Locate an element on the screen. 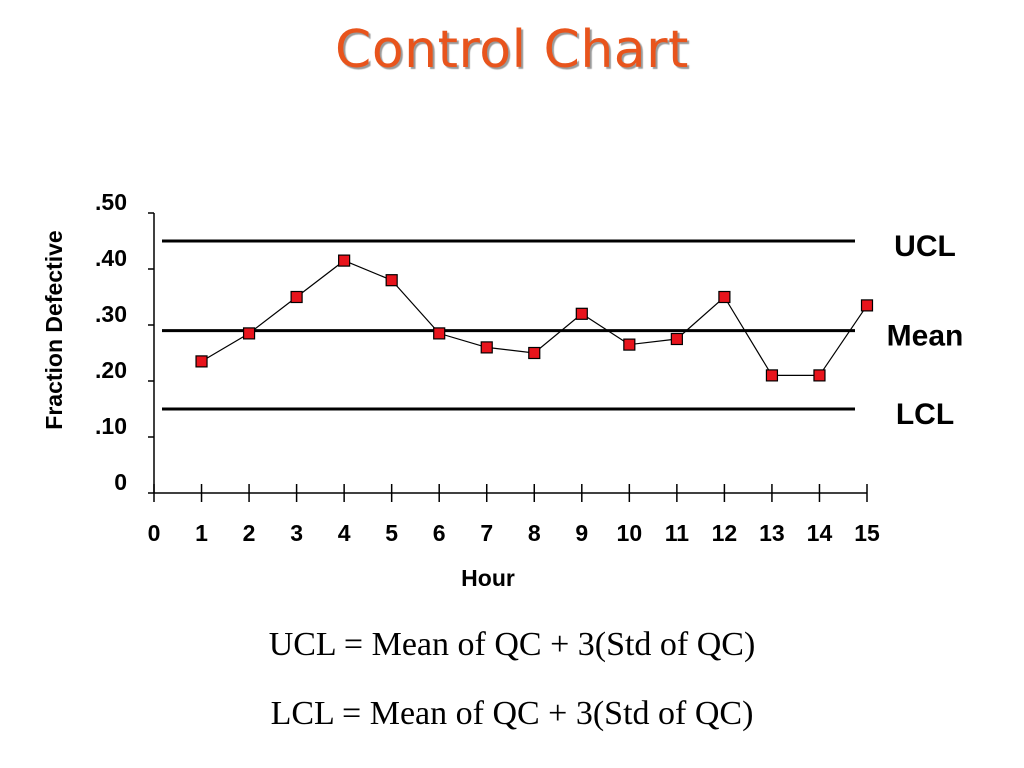  x-tick-label: 13 is located at coordinates (772, 533).